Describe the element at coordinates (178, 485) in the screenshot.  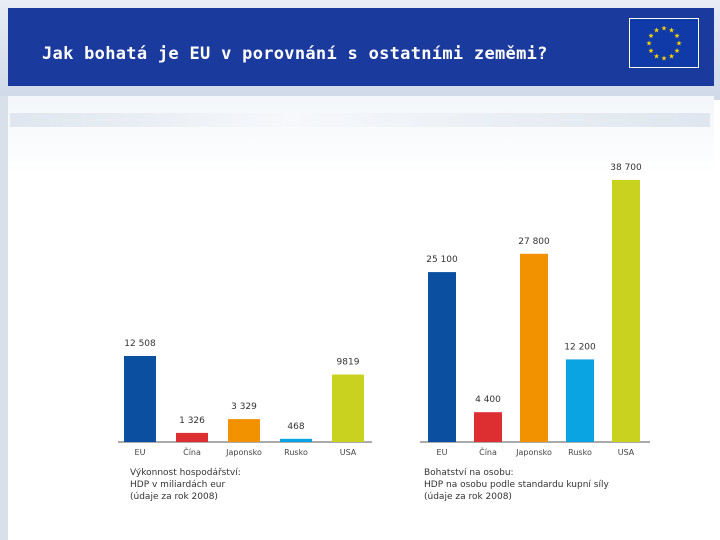
I see `left-caption-line-2: HDP v miliardách eur` at that location.